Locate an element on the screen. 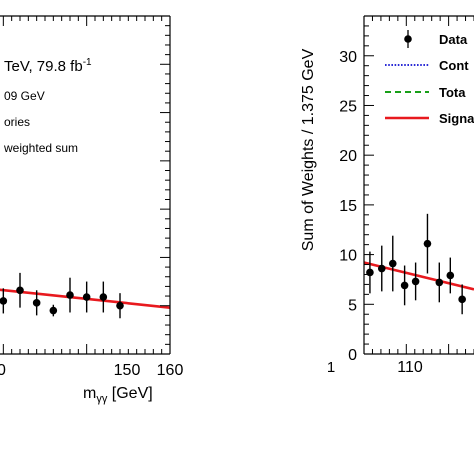 Image resolution: width=474 pixels, height=474 pixels. left-x-axis-label: mγγ [GeV] is located at coordinates (118, 395).